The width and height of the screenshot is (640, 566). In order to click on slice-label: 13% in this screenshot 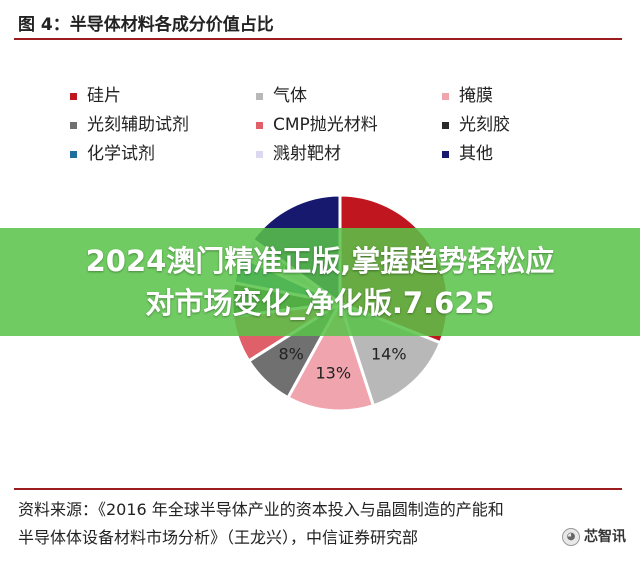, I will do `click(334, 372)`.